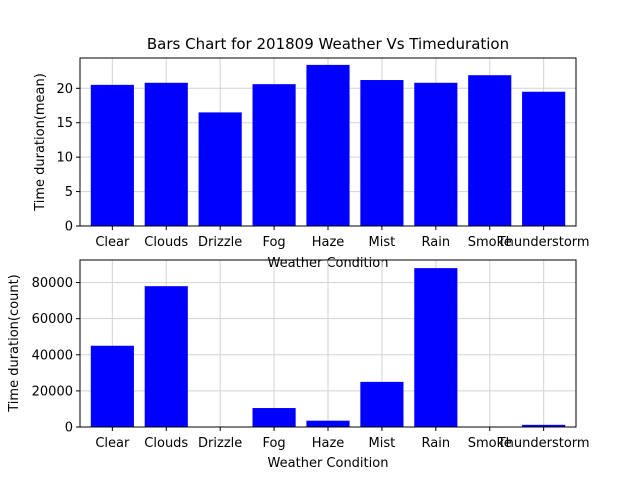  Describe the element at coordinates (64, 89) in the screenshot. I see `y-tick-label: 20` at that location.